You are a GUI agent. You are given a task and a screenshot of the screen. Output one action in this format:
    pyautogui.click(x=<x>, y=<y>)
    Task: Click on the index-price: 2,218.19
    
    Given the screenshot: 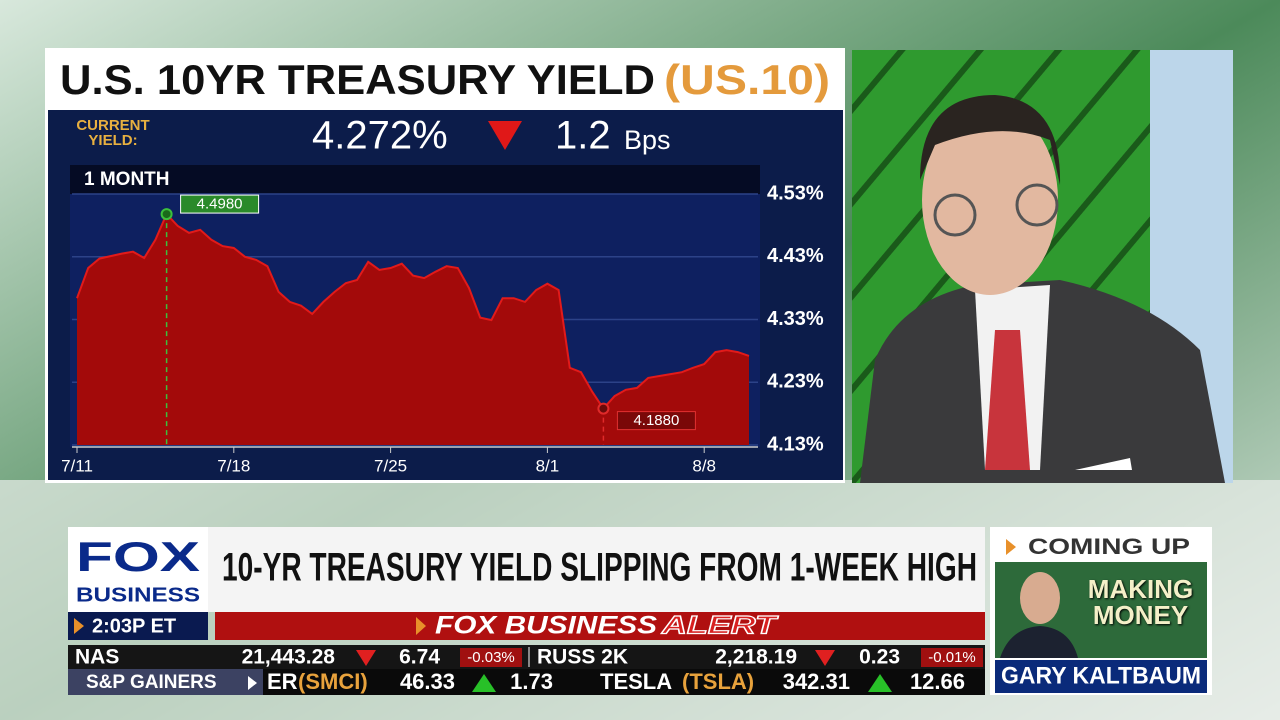 What is the action you would take?
    pyautogui.click(x=756, y=657)
    